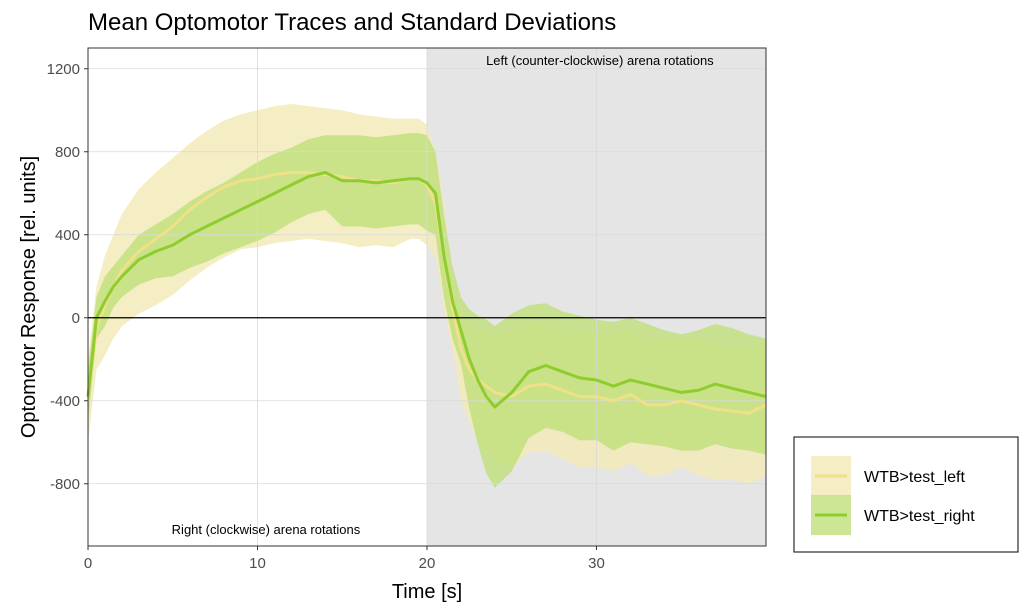 Image resolution: width=1024 pixels, height=614 pixels. Describe the element at coordinates (914, 477) in the screenshot. I see `legend-label-left: WTB>test_left` at that location.